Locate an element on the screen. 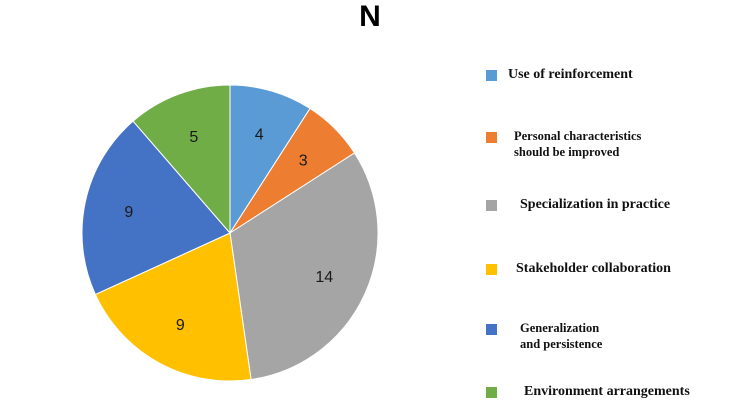  legend-item-3: Specialization in practice is located at coordinates (578, 204).